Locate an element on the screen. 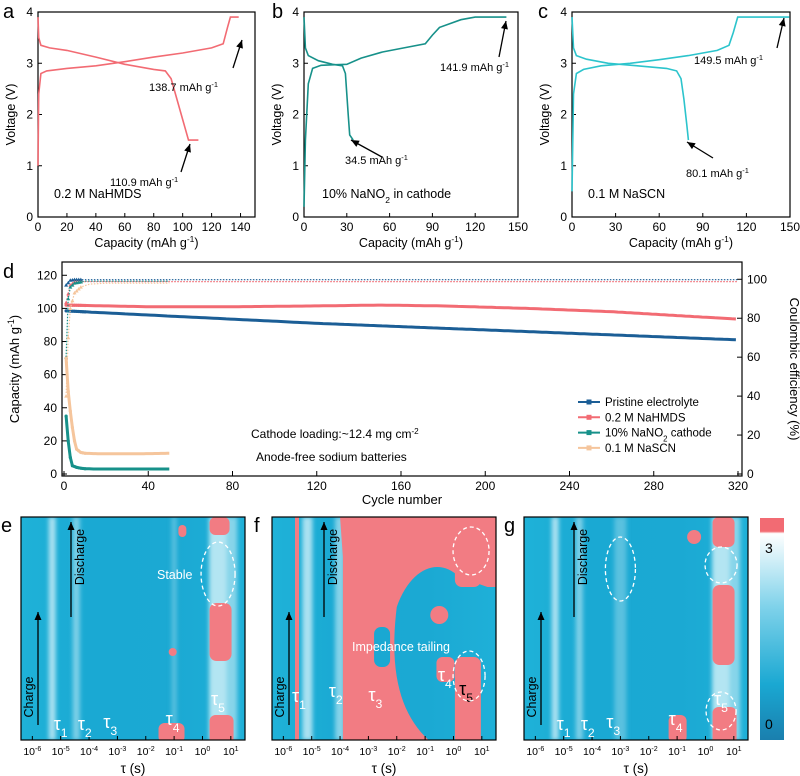 The width and height of the screenshot is (800, 776). y-right-tick-label: 60 is located at coordinates (754, 357).